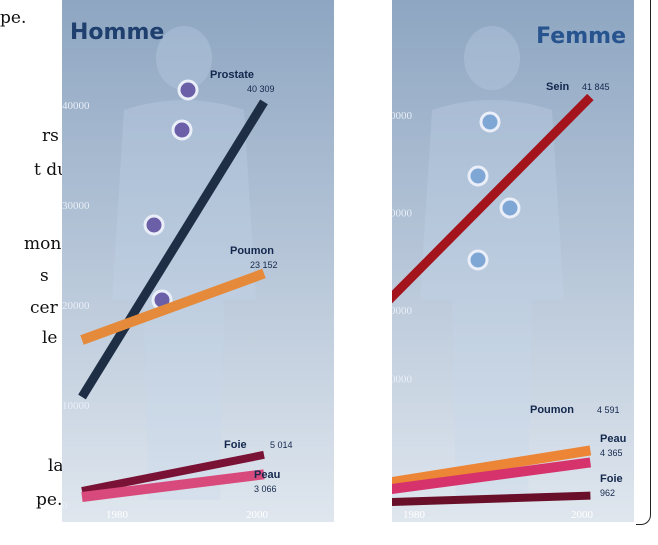 This screenshot has width=658, height=545. I want to click on text-fragment: mon, so click(43, 244).